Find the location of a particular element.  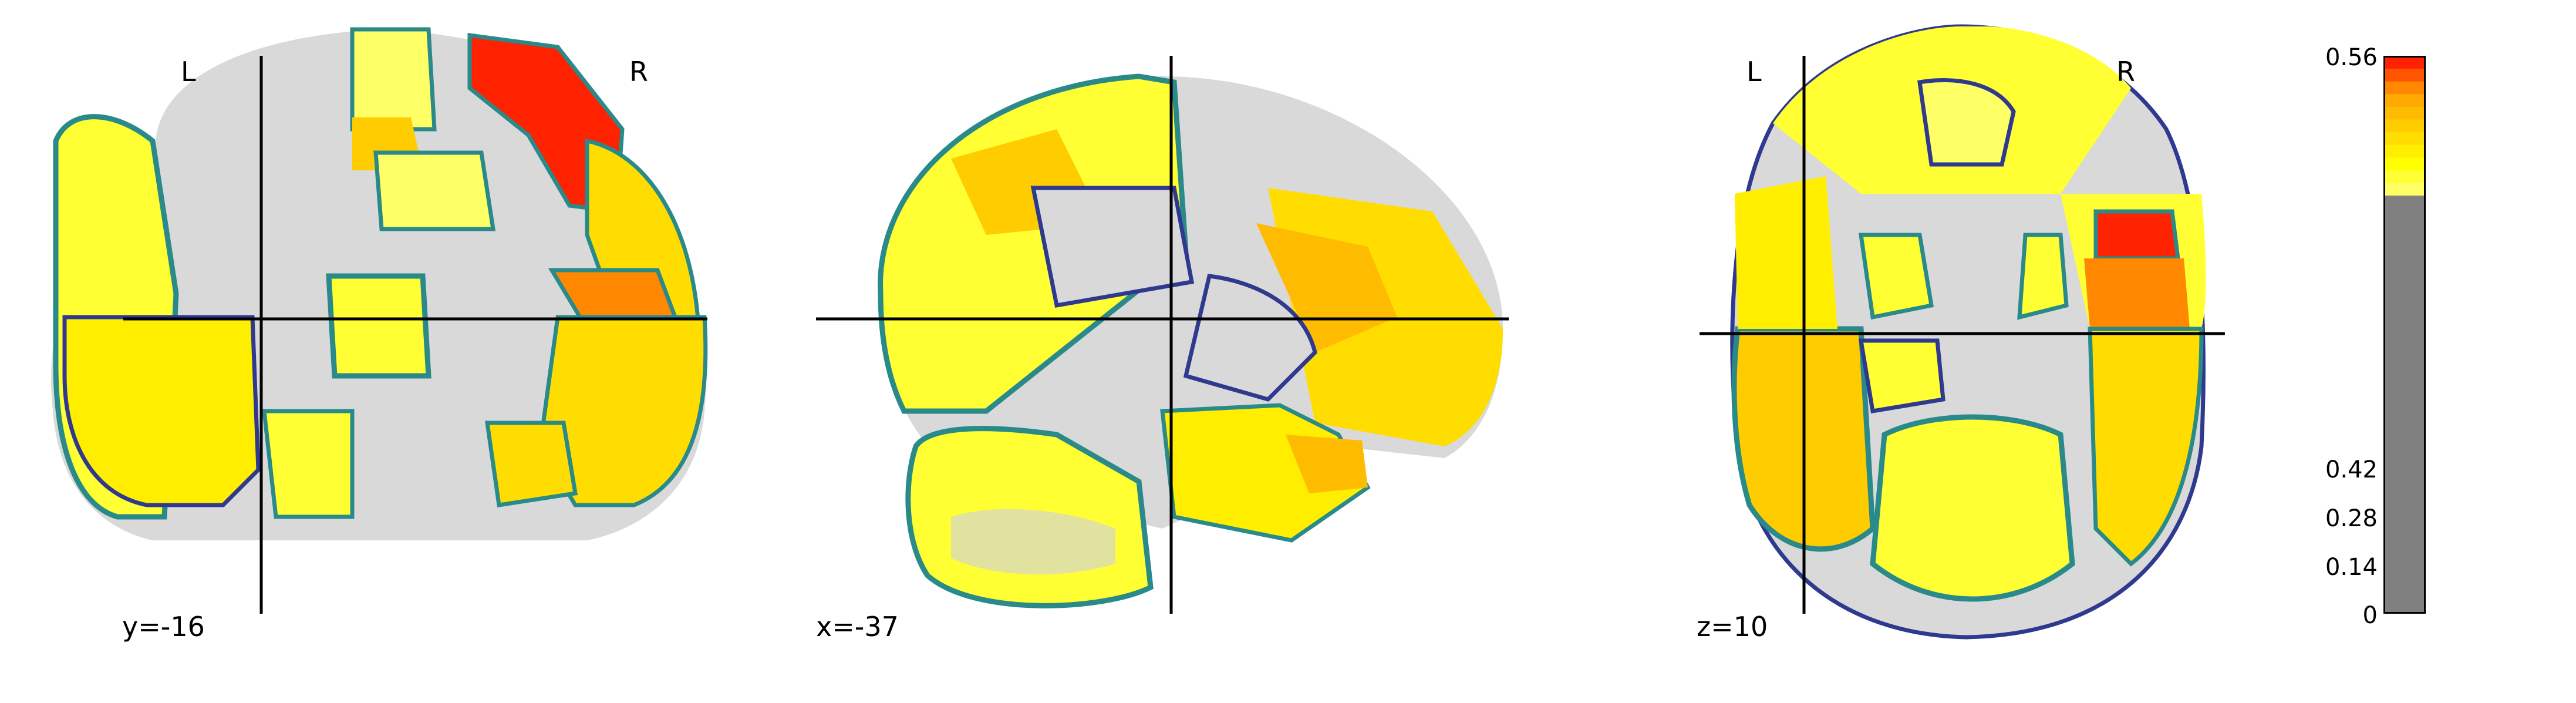

axial-right-label: R is located at coordinates (2125, 72).